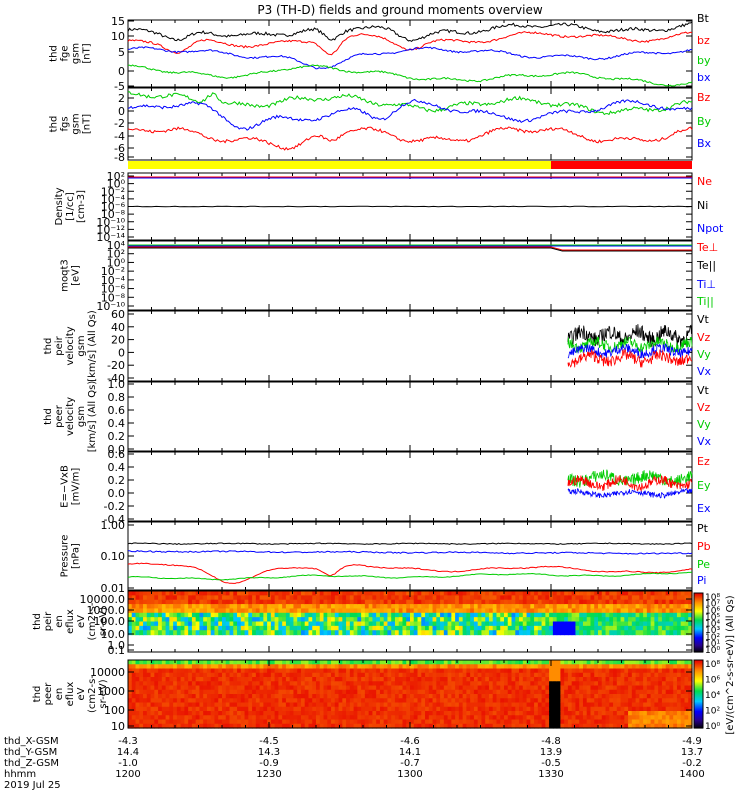  I want to click on ephemeris-label: thd_X-GSM, so click(31, 741).